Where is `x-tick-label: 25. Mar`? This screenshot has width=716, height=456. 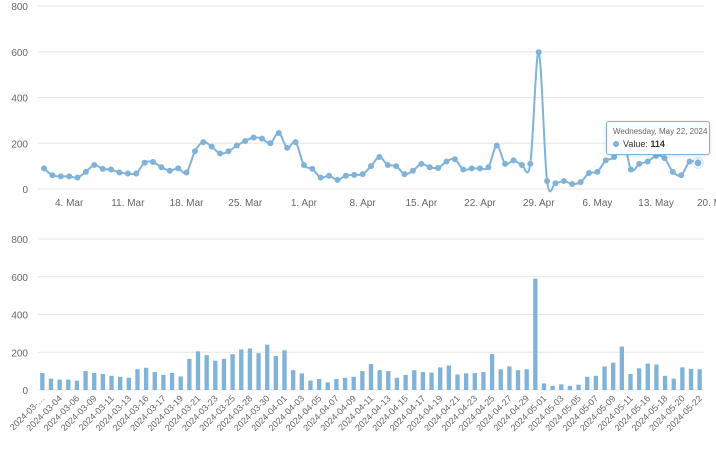 x-tick-label: 25. Mar is located at coordinates (245, 203).